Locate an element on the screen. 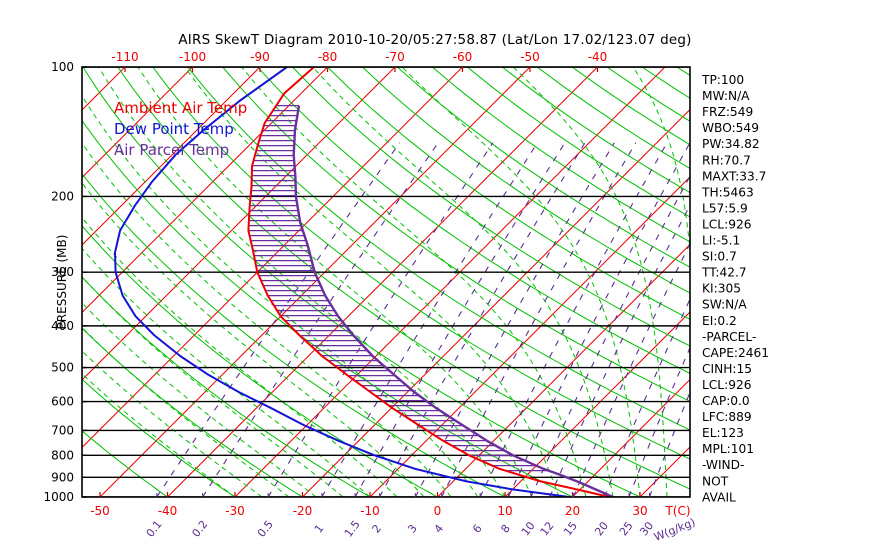 This screenshot has width=870, height=560. stat-line: TT:42.7 is located at coordinates (724, 273).